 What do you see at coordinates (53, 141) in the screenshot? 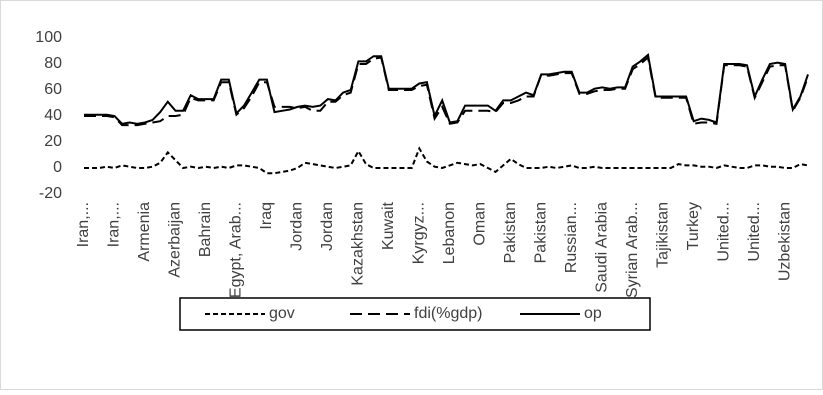
I see `y-tick-label: 20` at bounding box center [53, 141].